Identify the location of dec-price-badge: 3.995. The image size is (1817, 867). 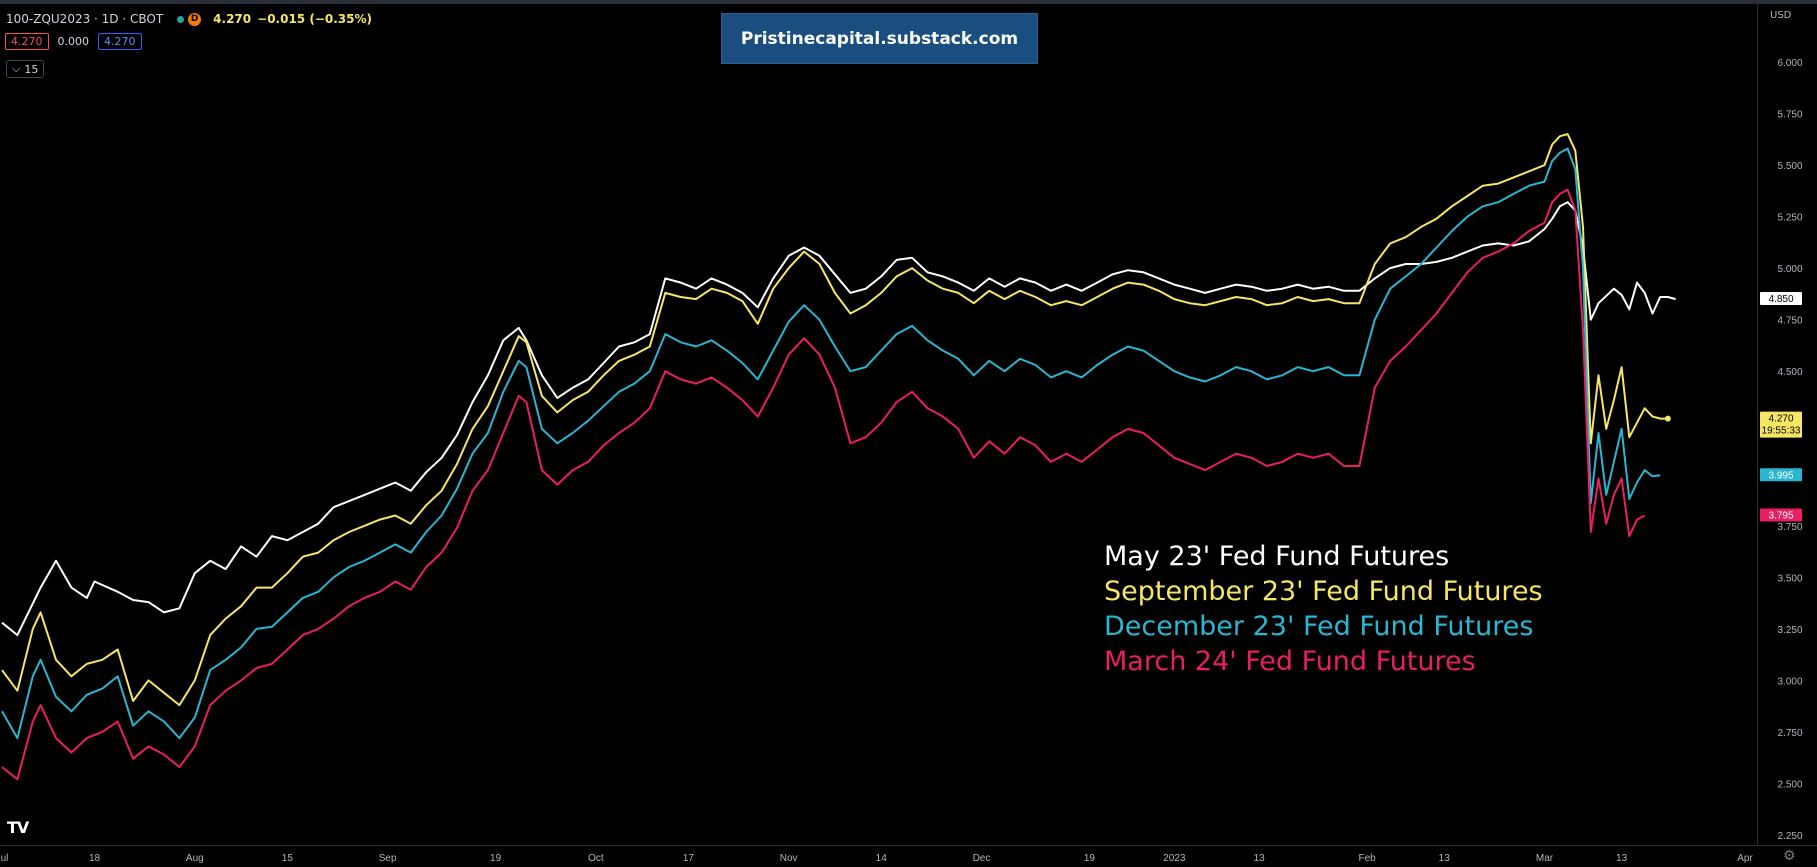
(1781, 475).